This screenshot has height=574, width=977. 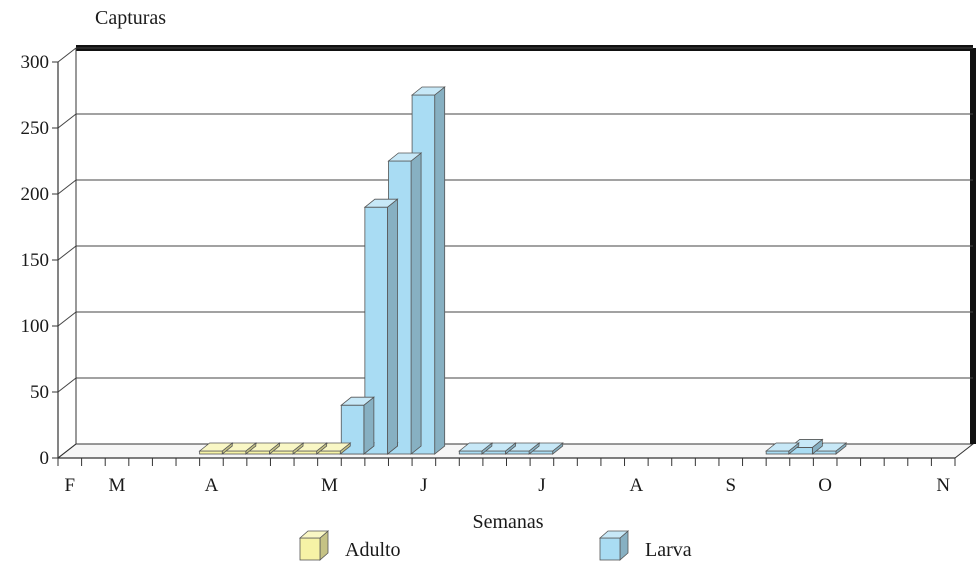 What do you see at coordinates (668, 550) in the screenshot?
I see `legend-label: Larva` at bounding box center [668, 550].